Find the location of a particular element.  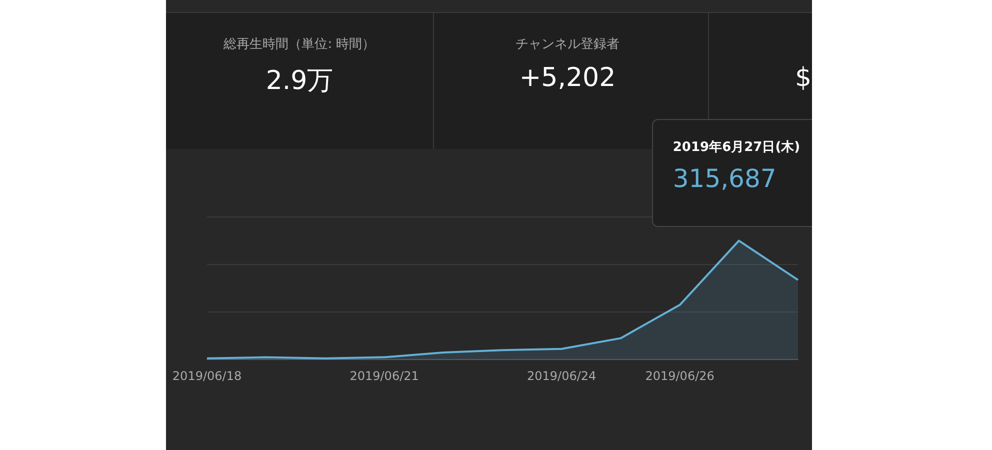

text: +5,202 is located at coordinates (567, 78).